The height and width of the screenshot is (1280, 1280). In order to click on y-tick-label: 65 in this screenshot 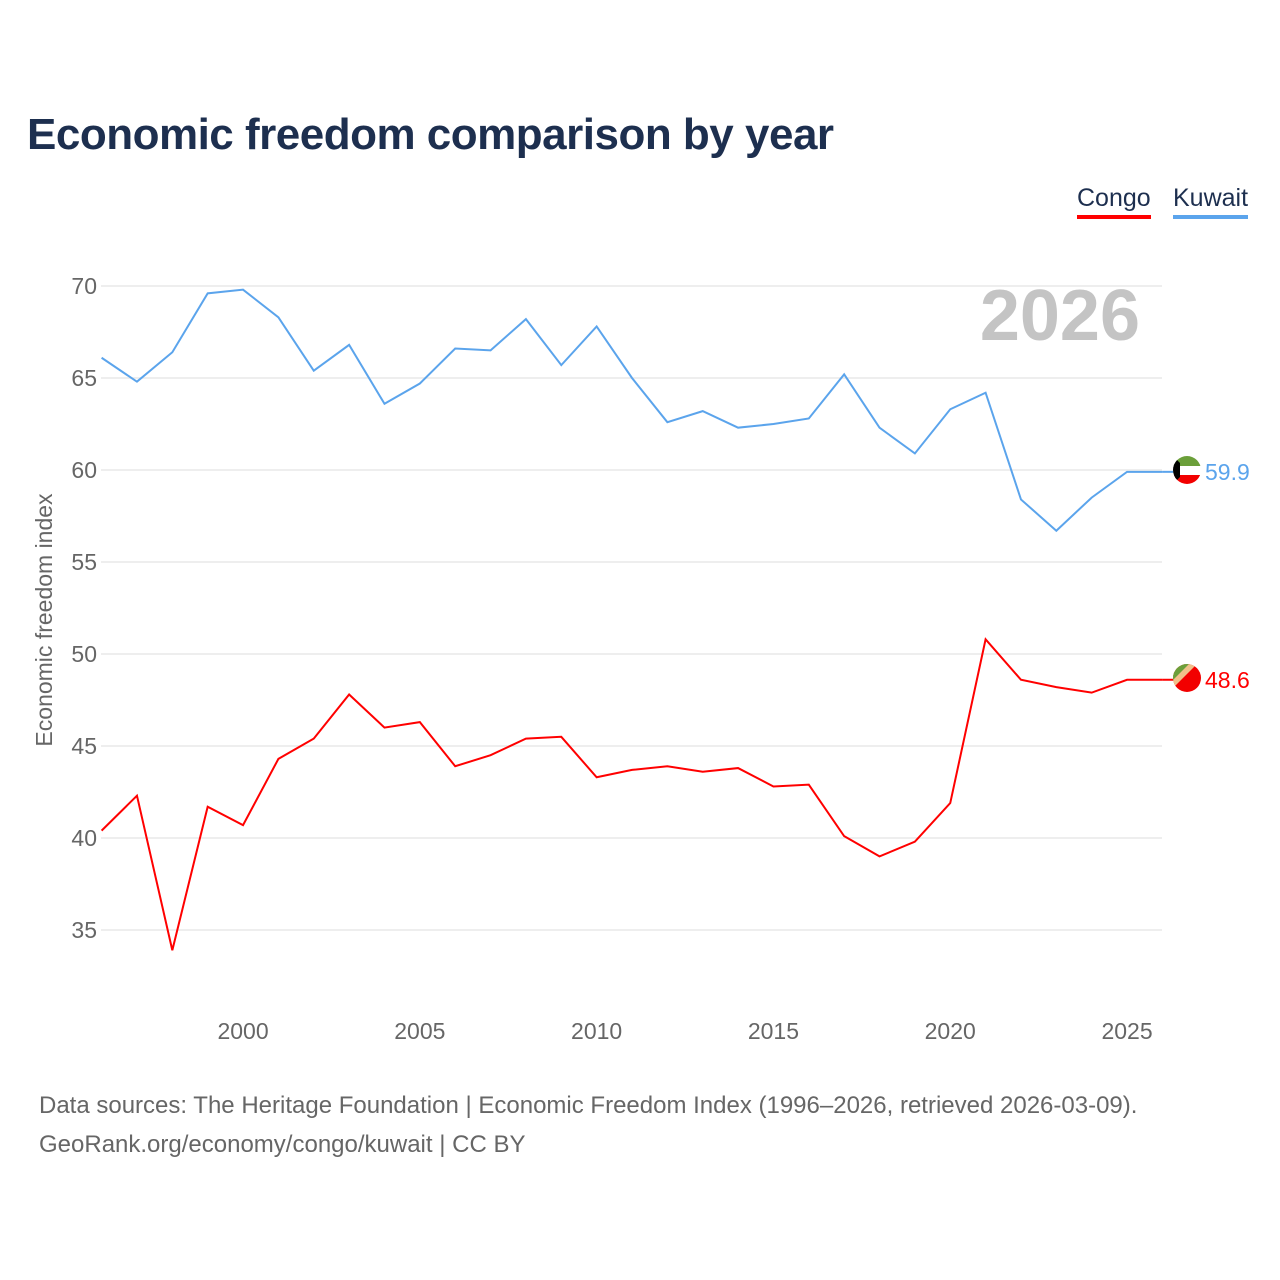, I will do `click(84, 378)`.